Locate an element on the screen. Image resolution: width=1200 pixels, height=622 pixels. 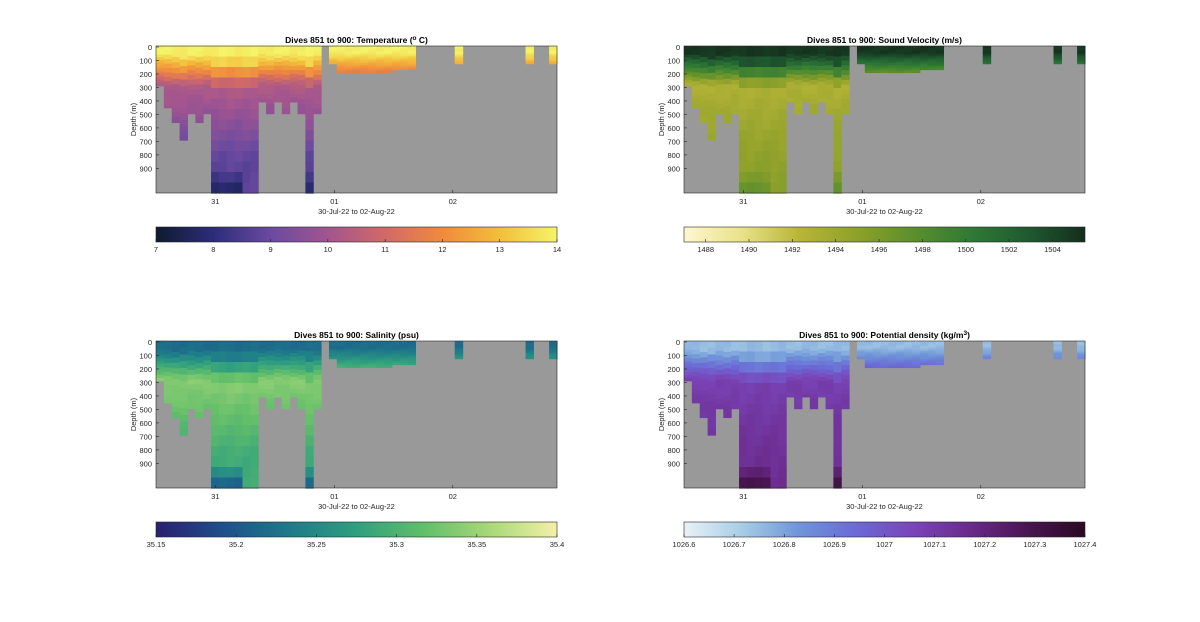
y-tick-label: 400 is located at coordinates (673, 101).